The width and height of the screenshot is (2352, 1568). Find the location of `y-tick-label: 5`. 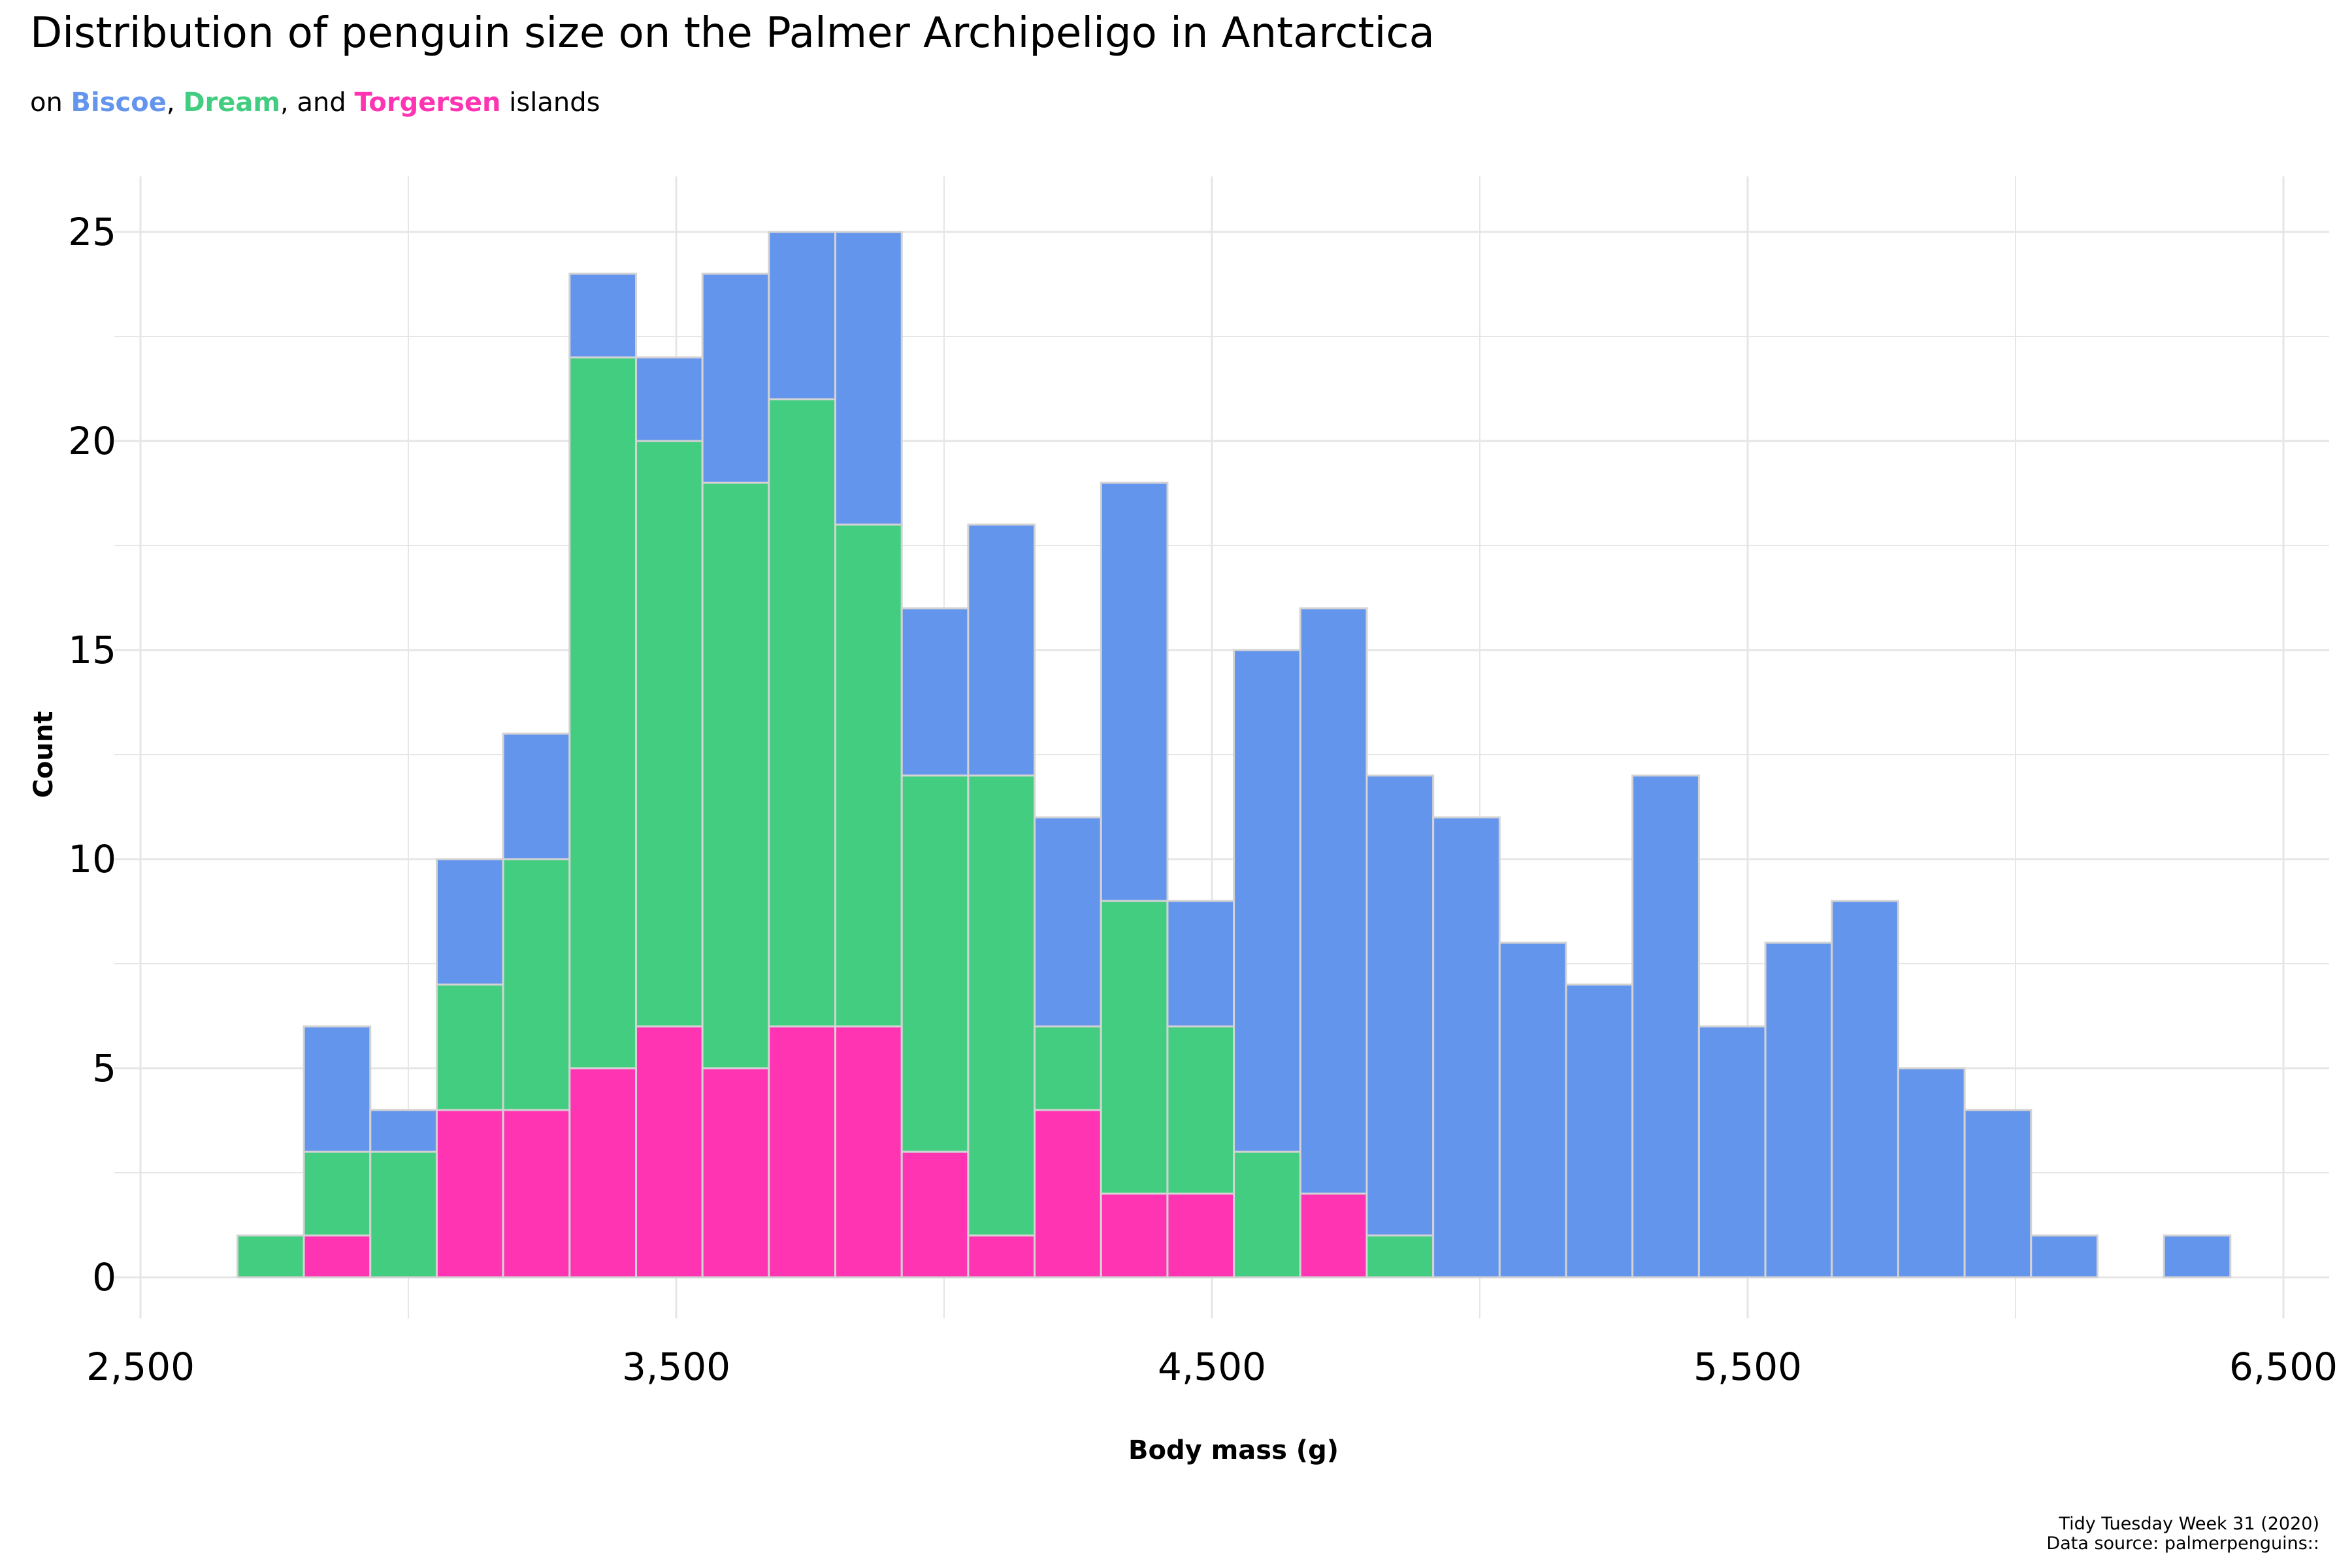

y-tick-label: 5 is located at coordinates (104, 1068).